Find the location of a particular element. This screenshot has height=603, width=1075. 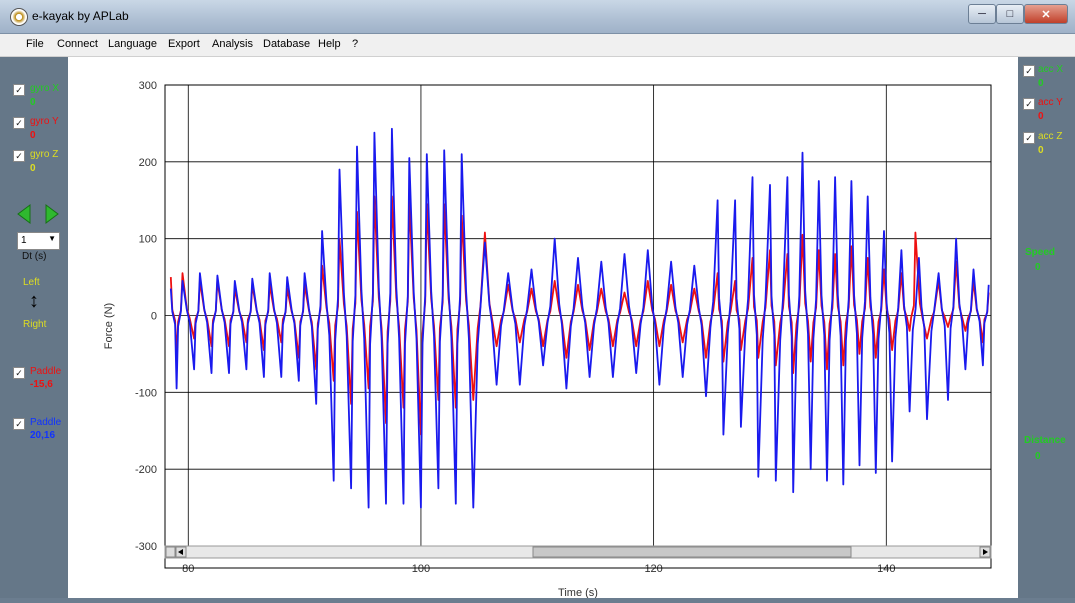

menu-analysis: Analysis is located at coordinates (232, 44).